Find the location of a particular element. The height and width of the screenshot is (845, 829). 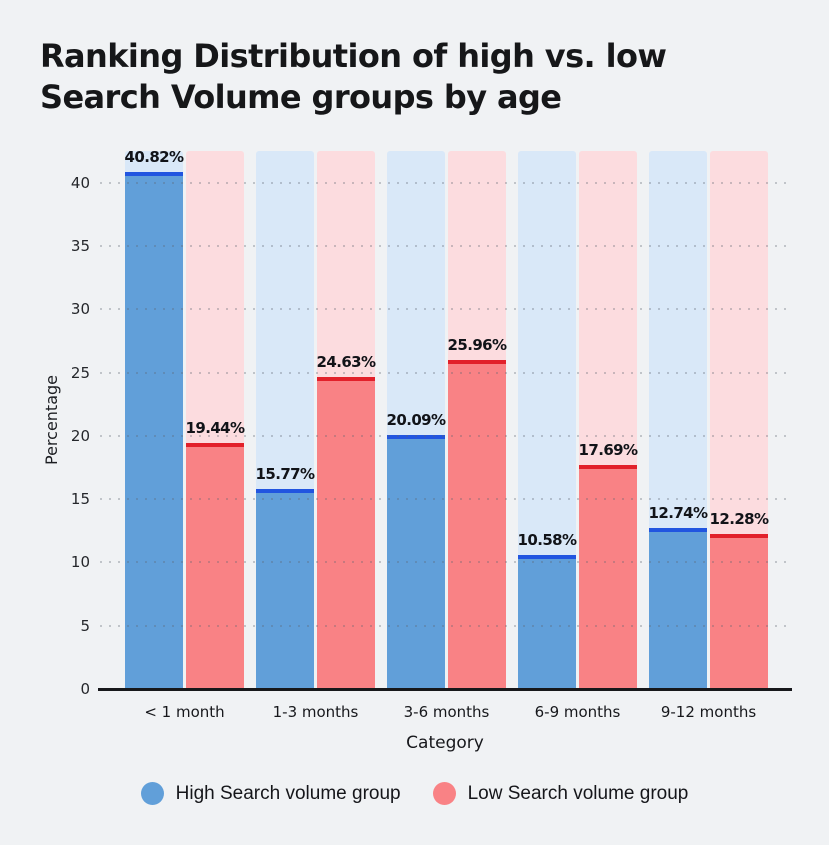

bar-group: 20.09% 25.96% is located at coordinates (446, 420).